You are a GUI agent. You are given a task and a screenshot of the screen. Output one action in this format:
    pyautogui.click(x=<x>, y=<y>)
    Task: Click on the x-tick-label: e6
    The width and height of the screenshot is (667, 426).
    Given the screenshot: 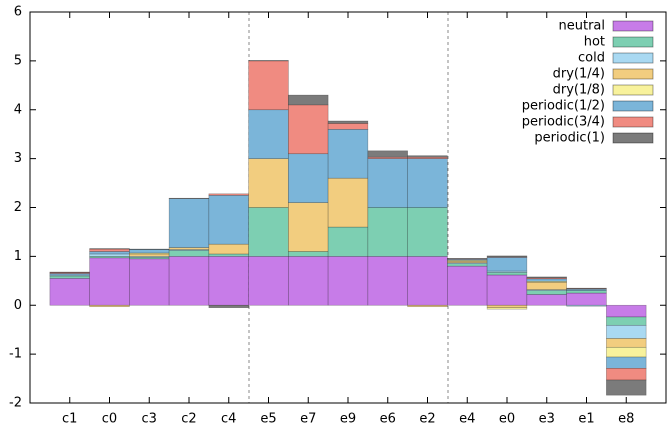 What is the action you would take?
    pyautogui.click(x=388, y=419)
    